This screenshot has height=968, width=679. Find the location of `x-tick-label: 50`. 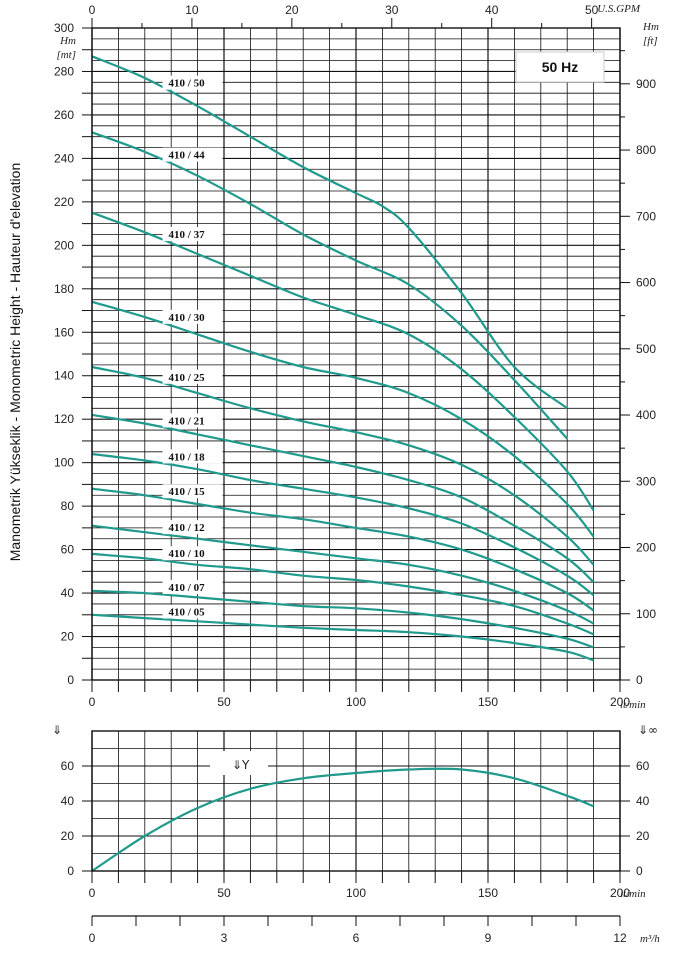

x-tick-label: 50 is located at coordinates (224, 702).